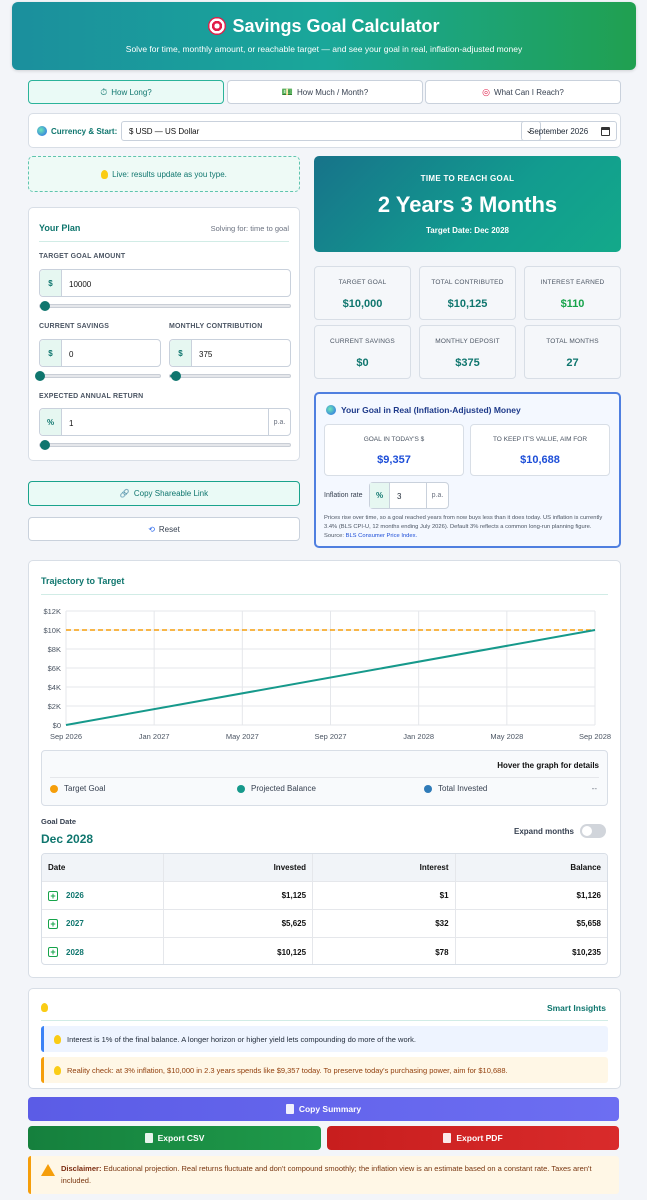  I want to click on x-tick-label: Sep 2026, so click(66, 736).